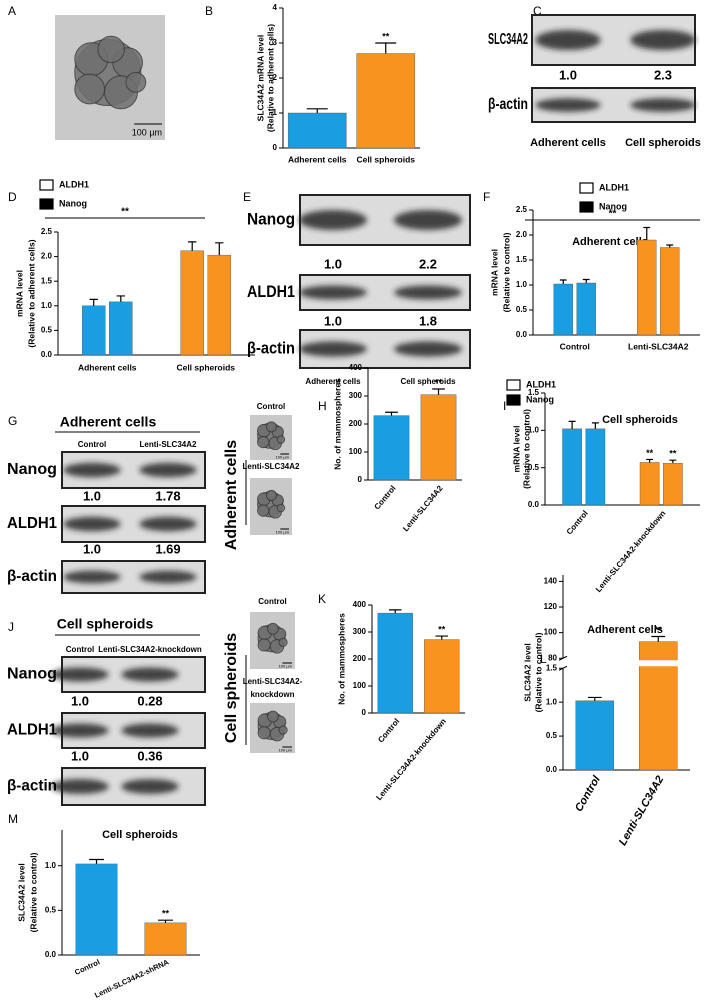  Describe the element at coordinates (551, 581) in the screenshot. I see `y-tick-label: 140` at that location.